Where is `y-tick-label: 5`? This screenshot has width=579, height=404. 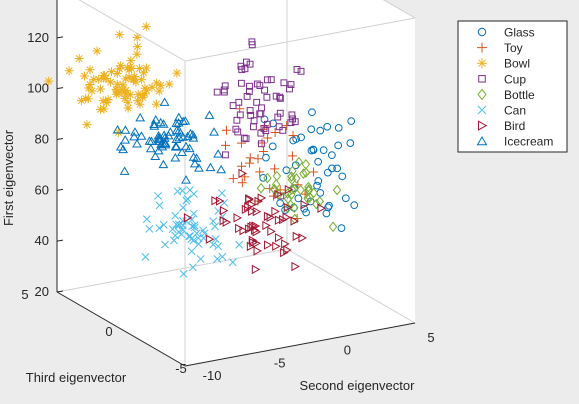
y-tick-label: 5 is located at coordinates (24, 294).